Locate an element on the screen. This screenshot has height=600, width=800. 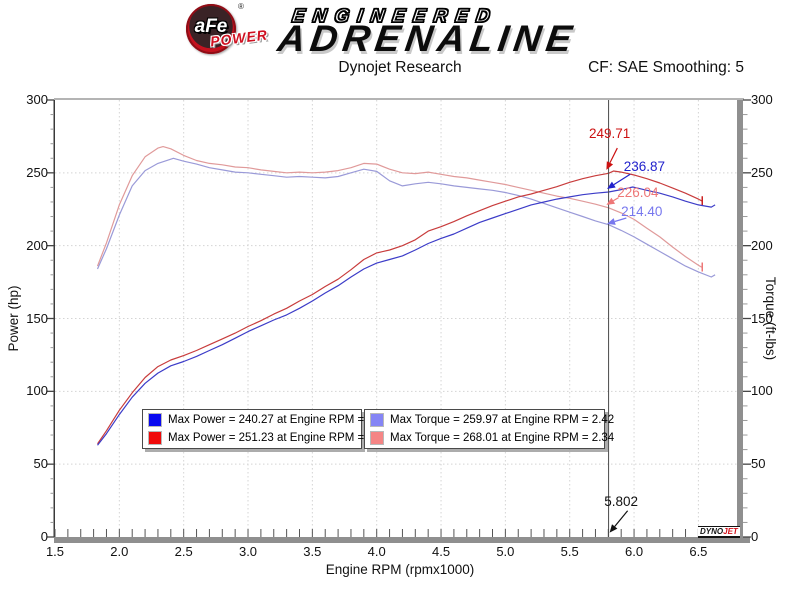
left-tick-label: 200 is located at coordinates (37, 245).